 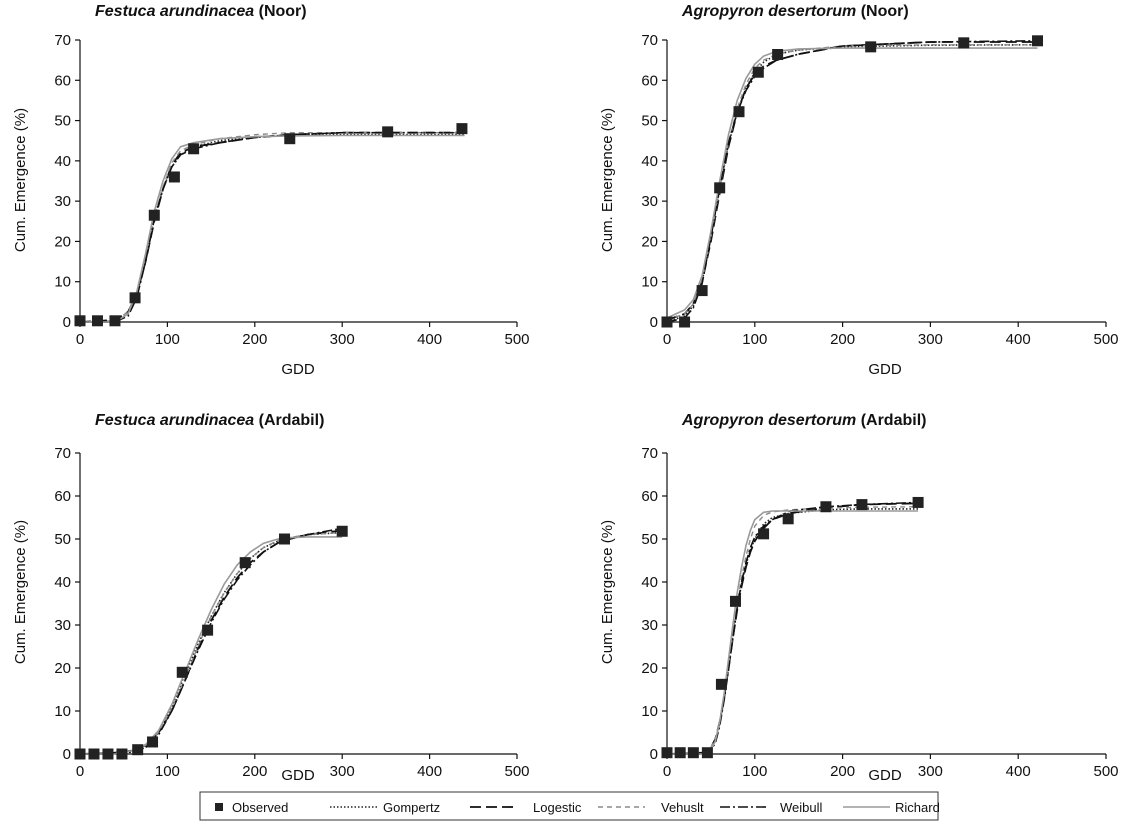 What do you see at coordinates (201, 11) in the screenshot?
I see `chart-title: Festuca arundinacea (Noor)` at bounding box center [201, 11].